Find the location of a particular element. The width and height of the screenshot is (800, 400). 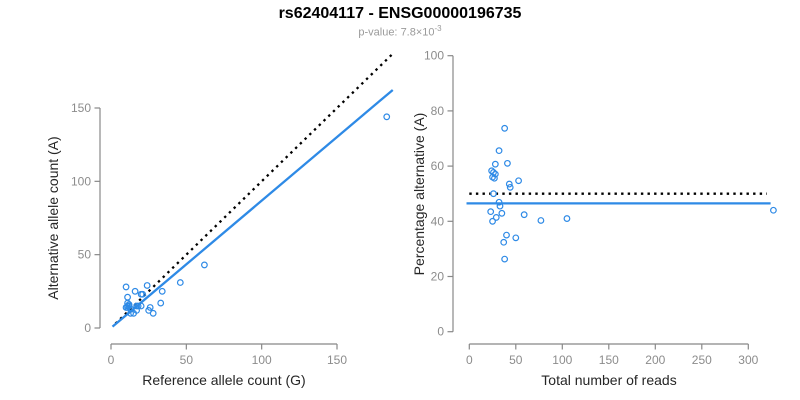

x-tick-label: 200 is located at coordinates (655, 360).